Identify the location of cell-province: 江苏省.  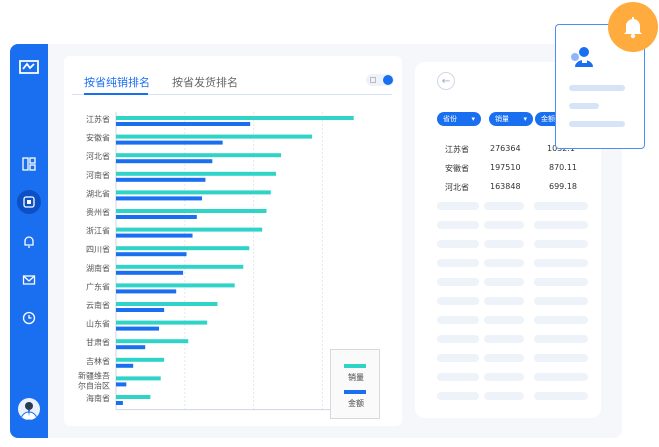
(457, 149).